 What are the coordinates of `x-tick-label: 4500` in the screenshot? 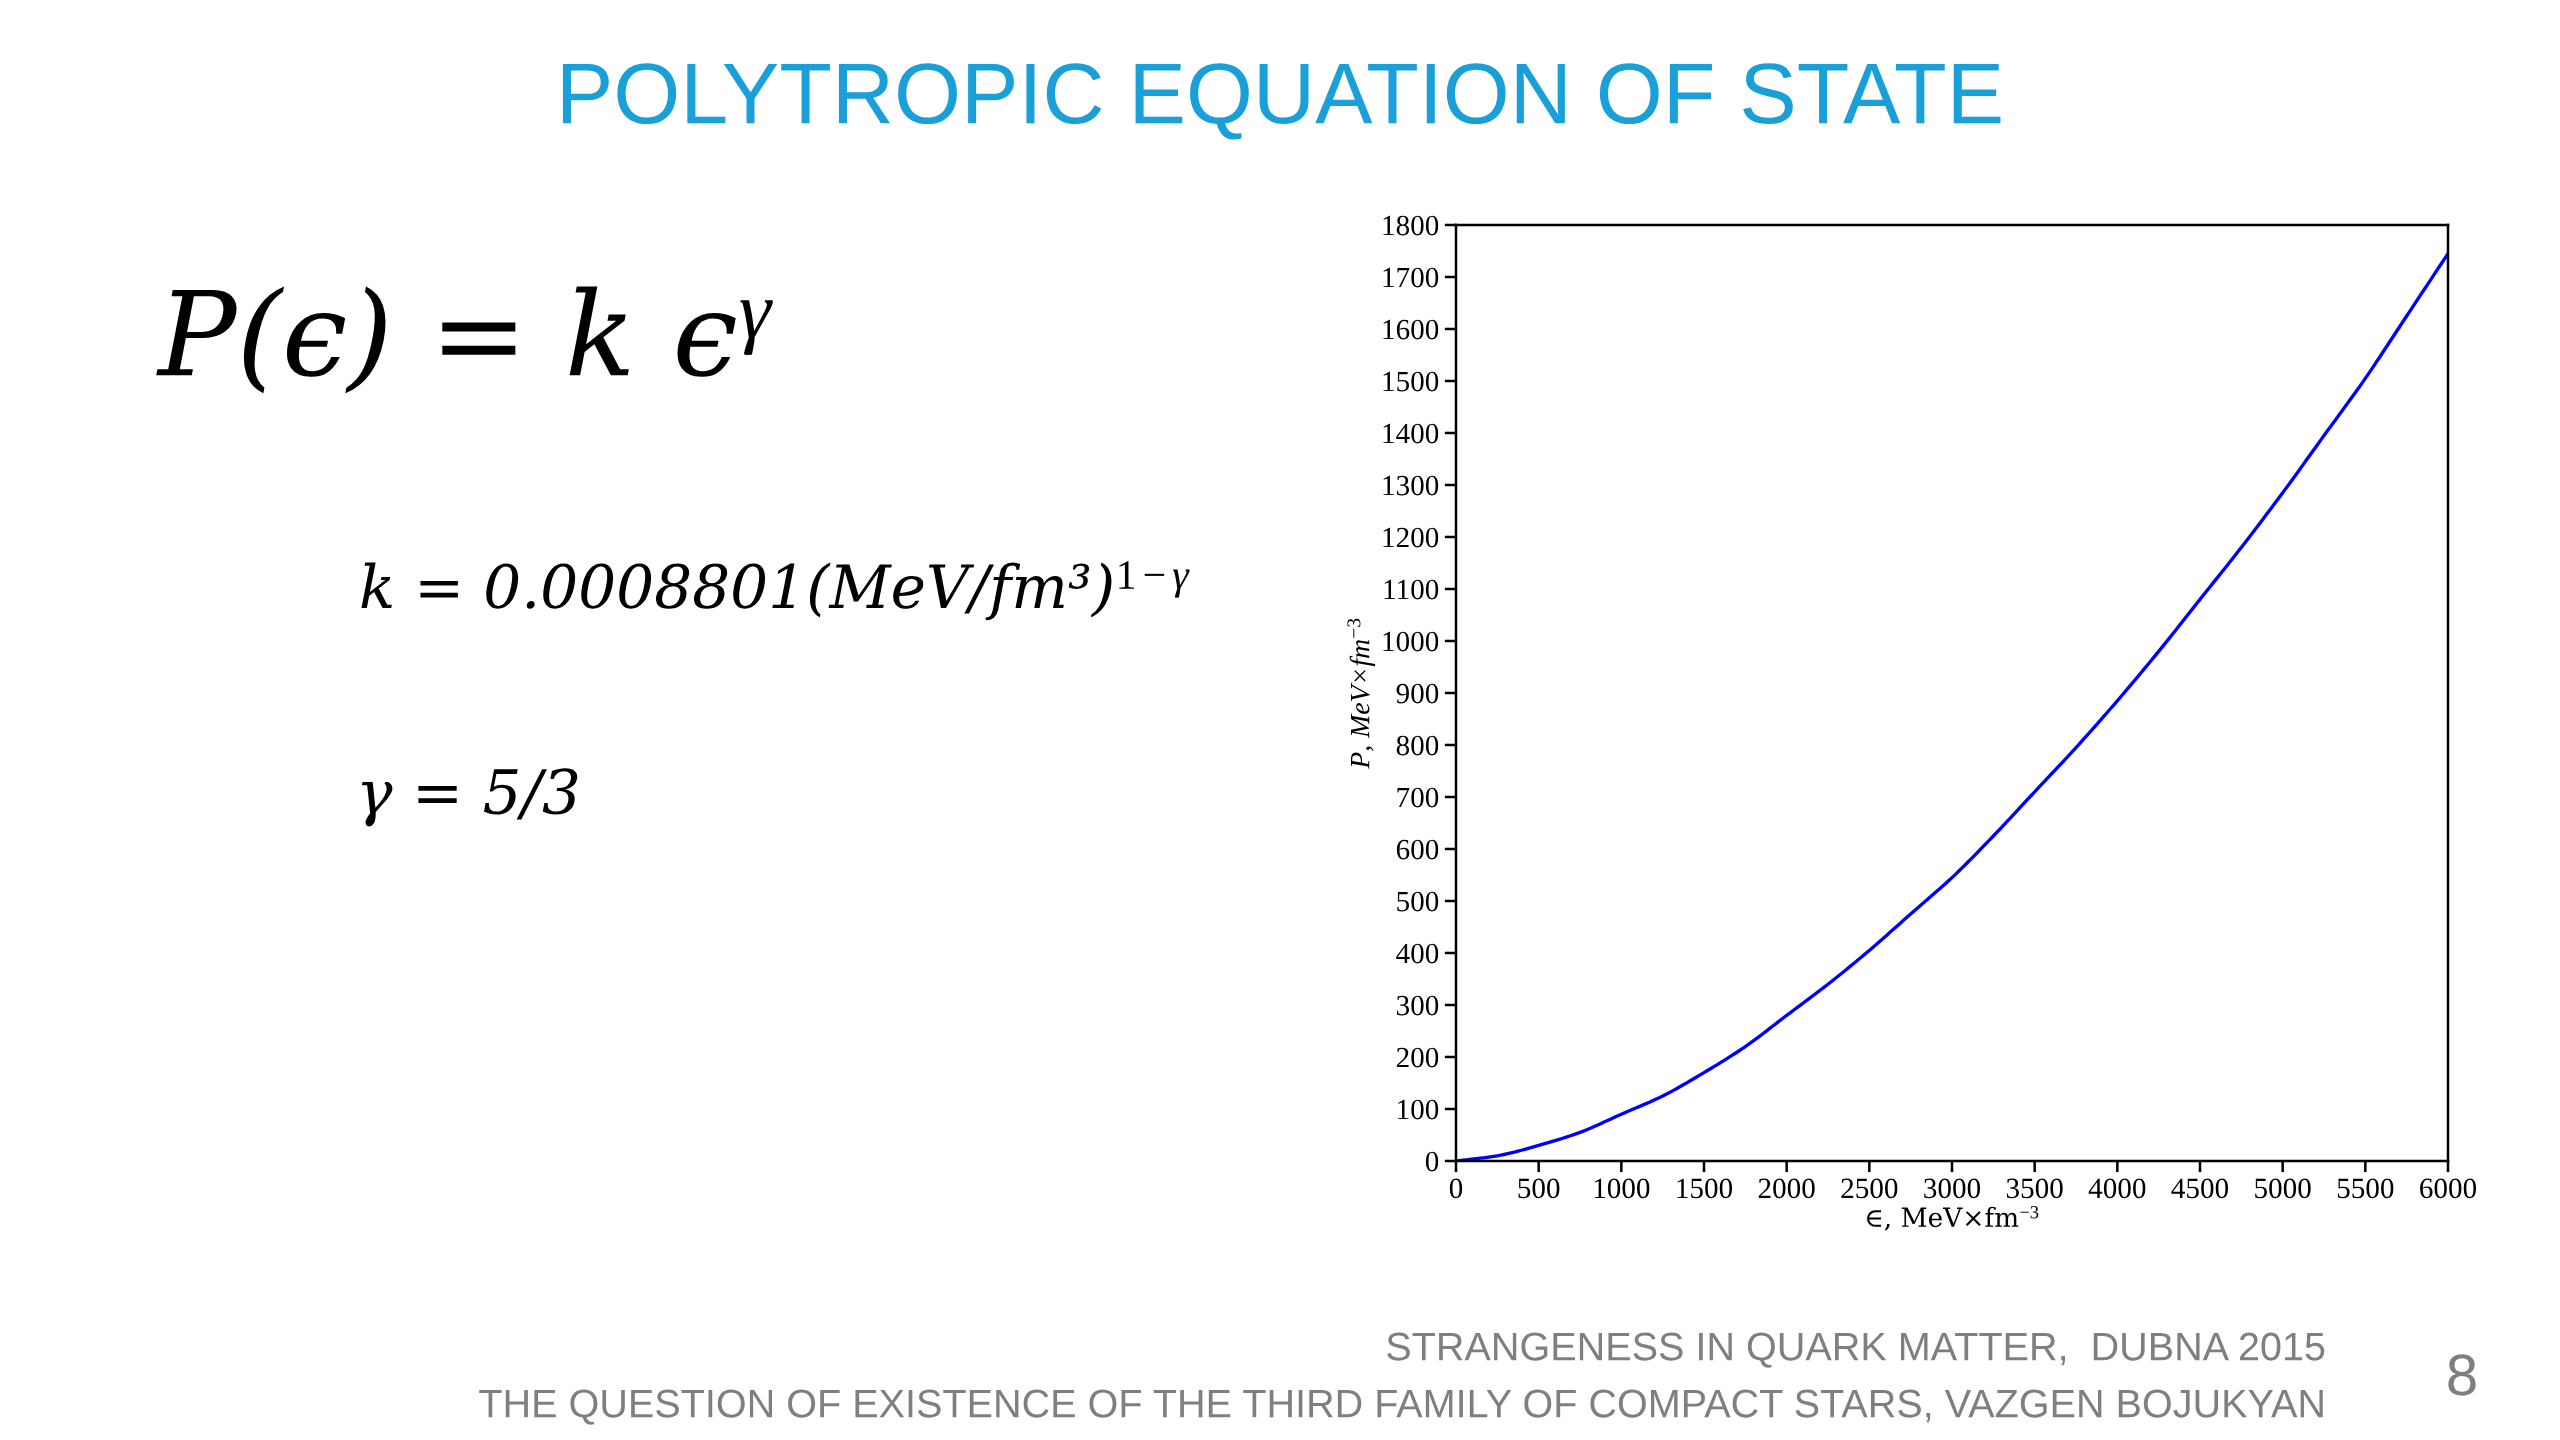 It's located at (2200, 1188).